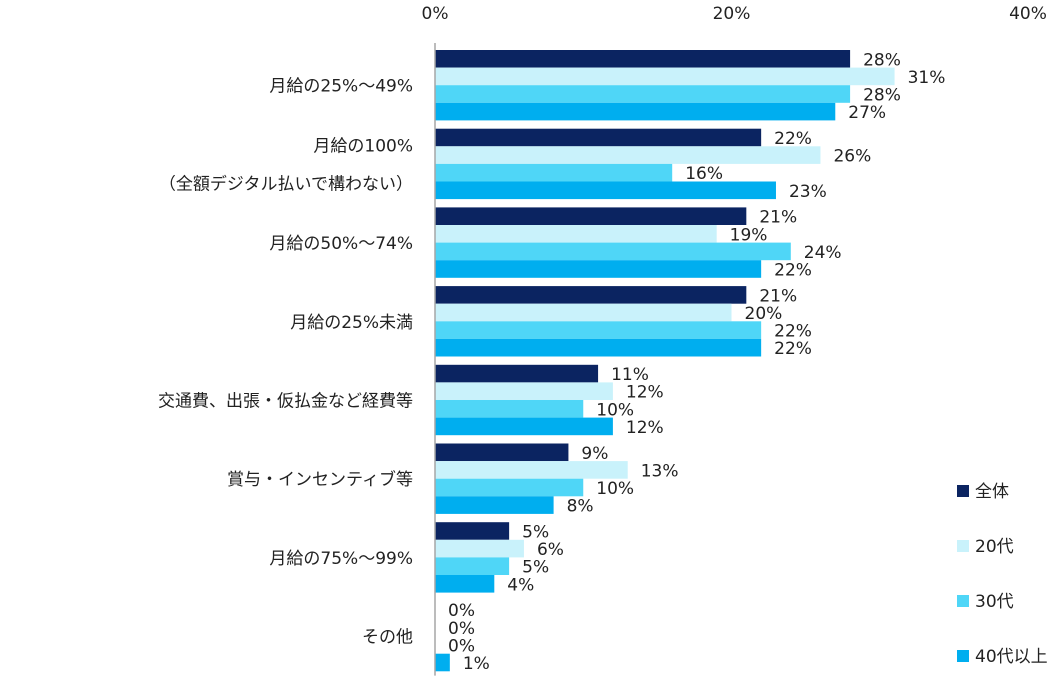  What do you see at coordinates (341, 87) in the screenshot?
I see `category-label: 月給の25%～49%` at bounding box center [341, 87].